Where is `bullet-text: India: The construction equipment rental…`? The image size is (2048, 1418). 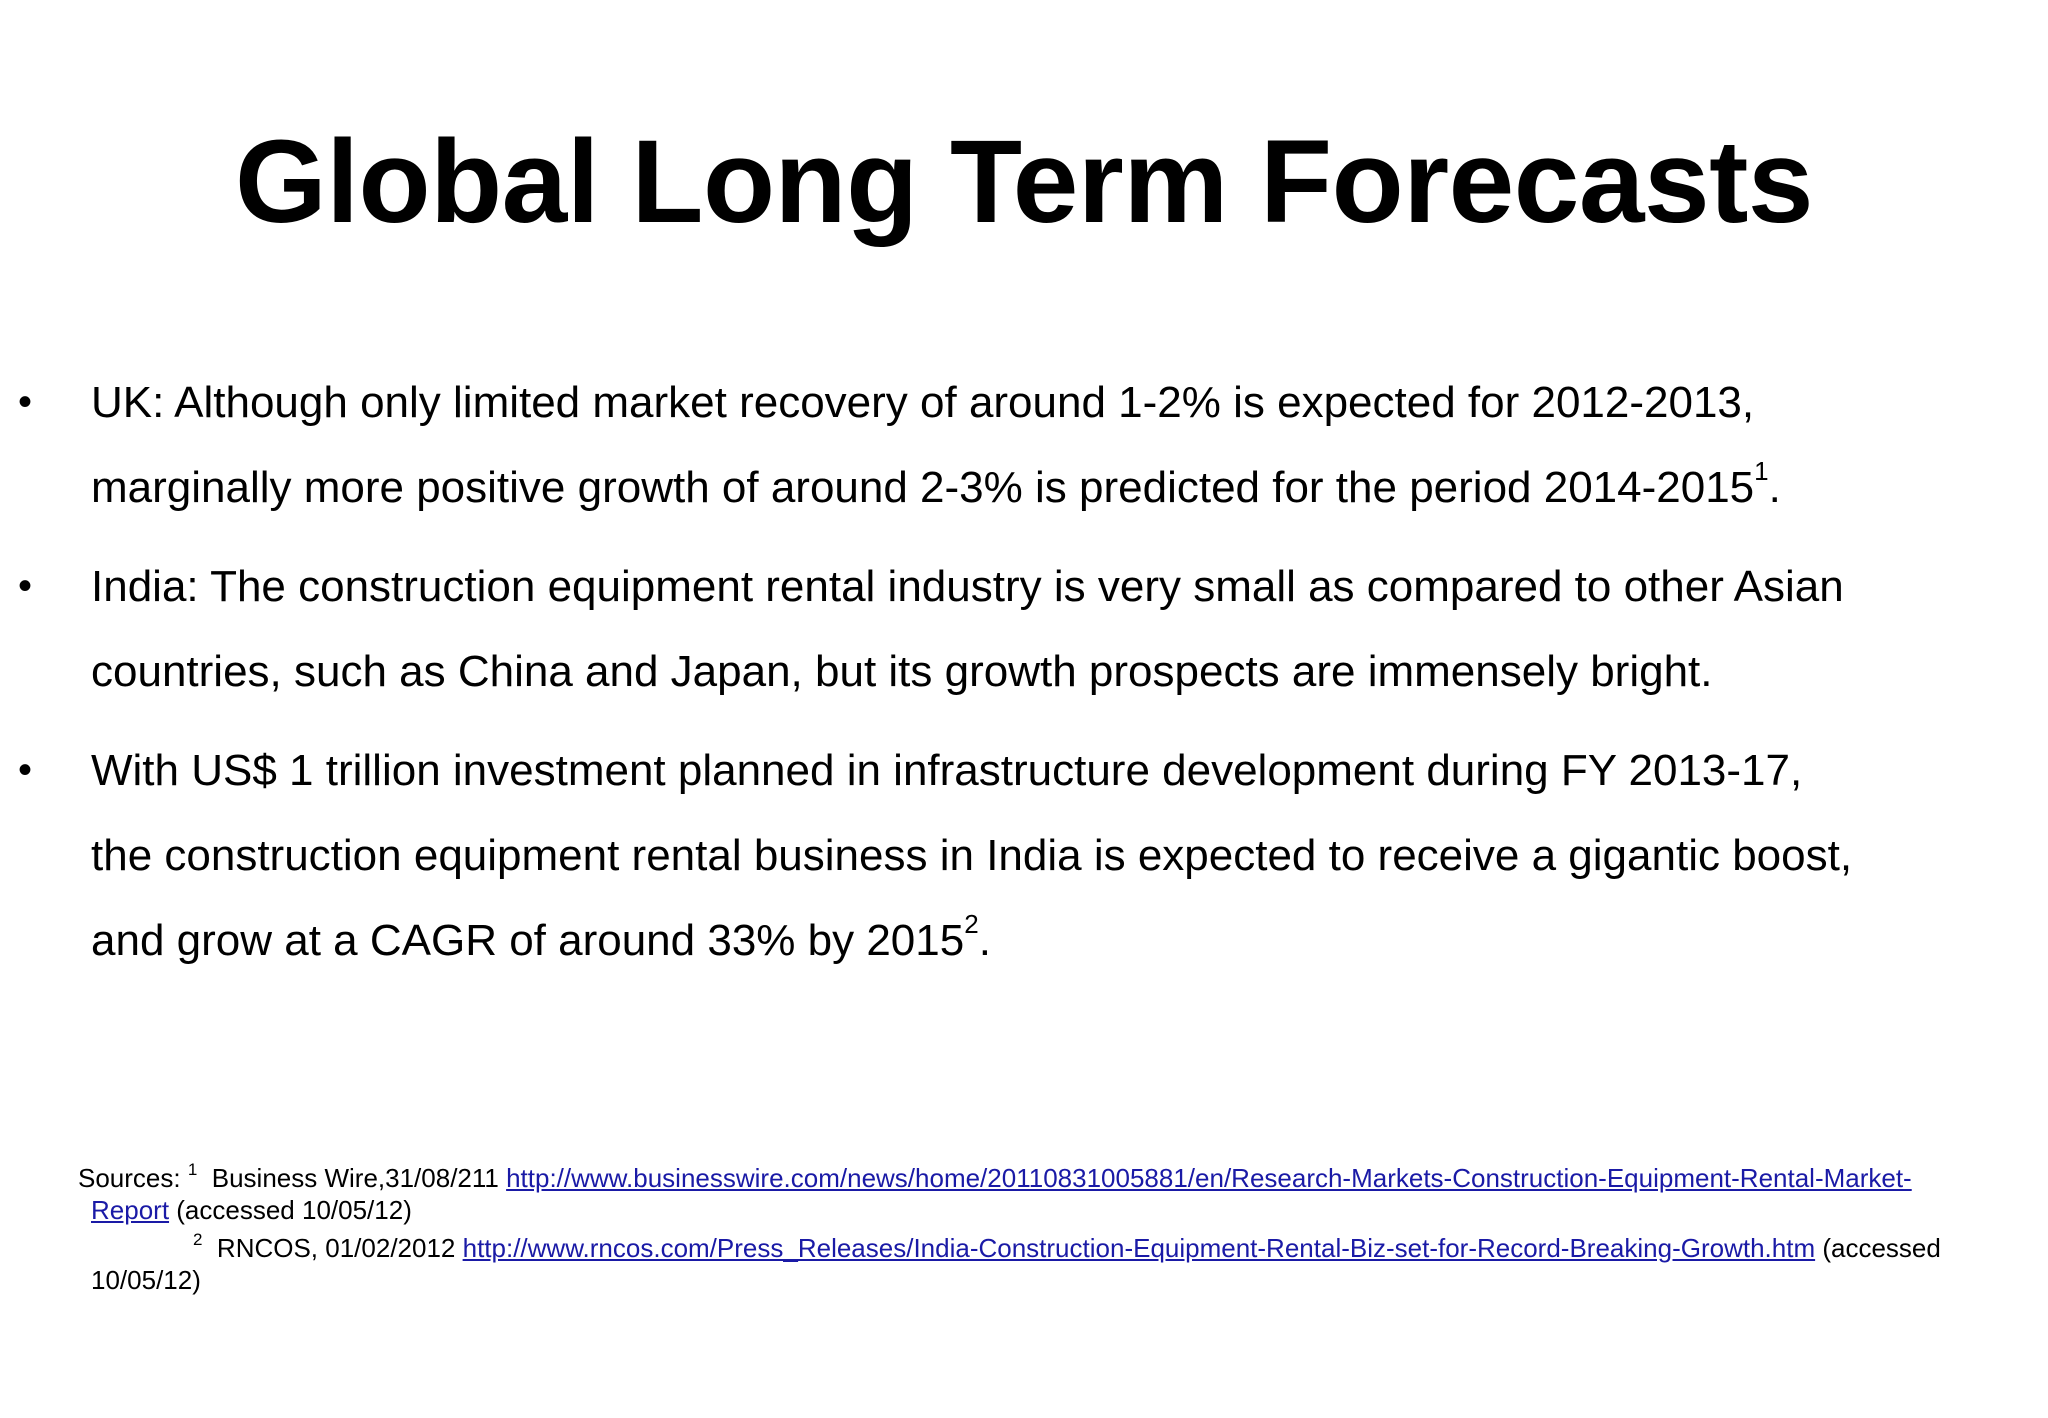 bullet-text: India: The construction equipment rental… is located at coordinates (967, 586).